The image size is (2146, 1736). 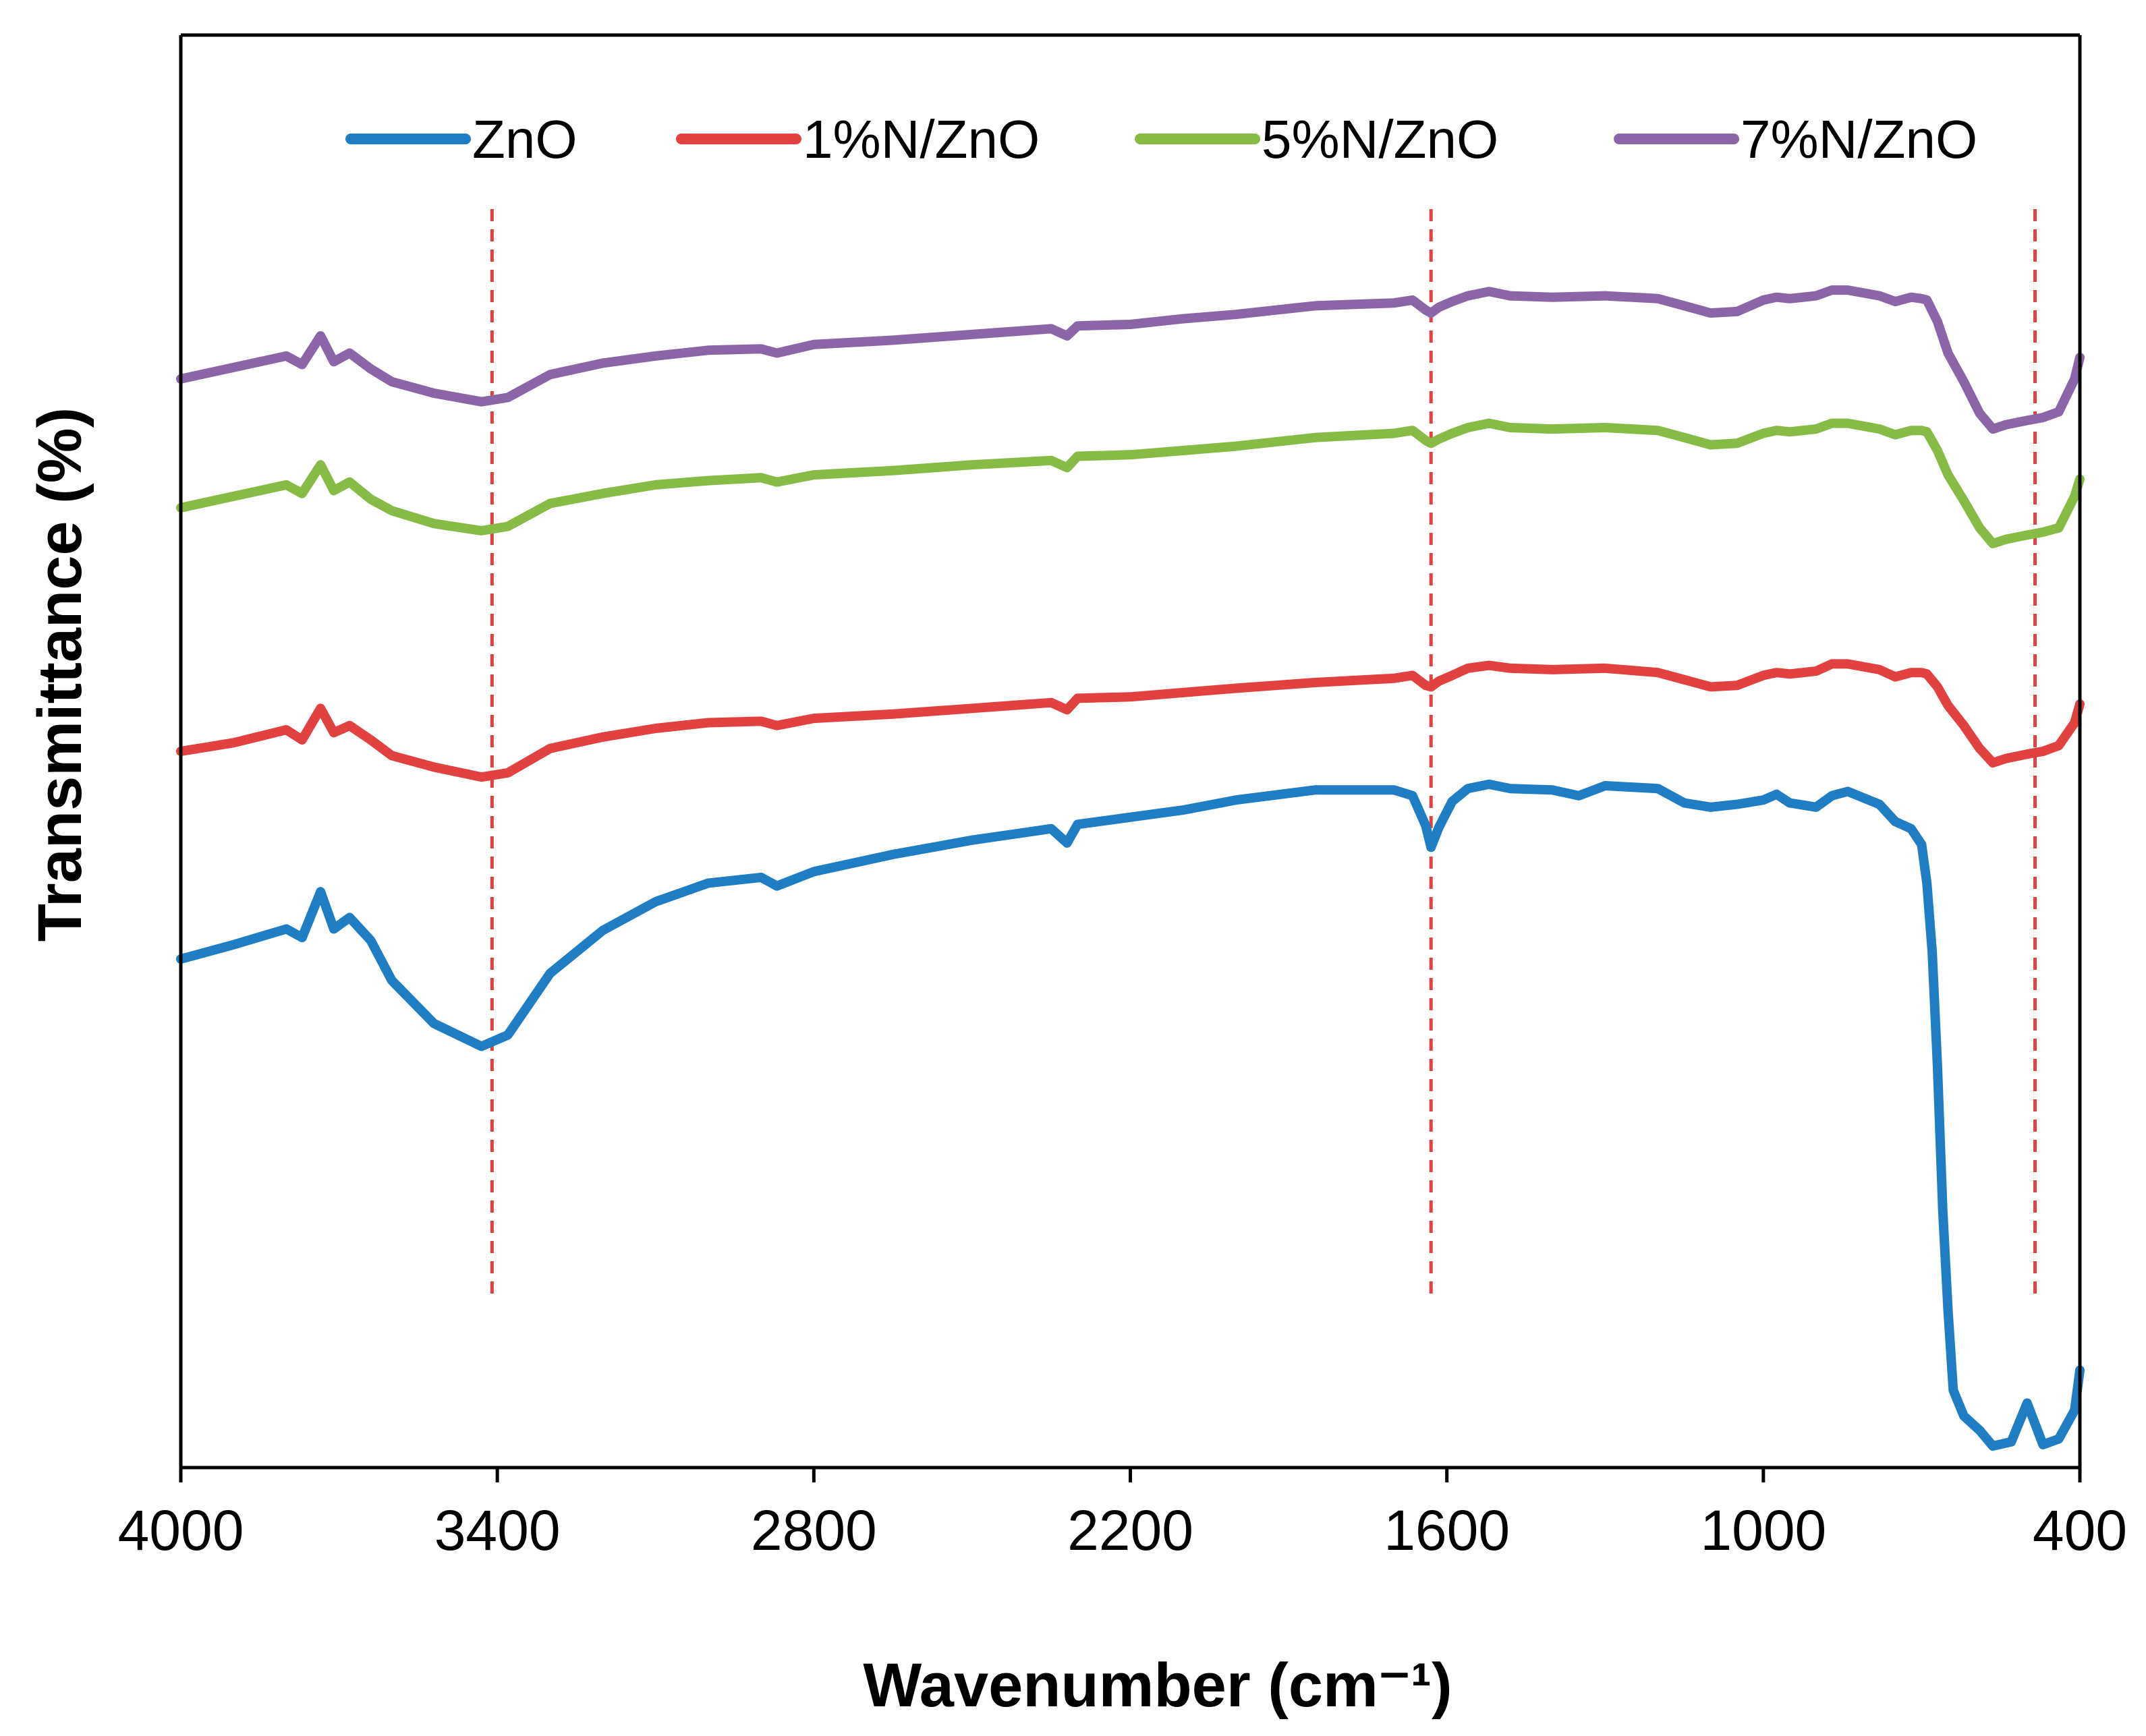 I want to click on x-ticks: 4000 3400 2800 2200 1600 1000 400, so click(x=1122, y=1515).